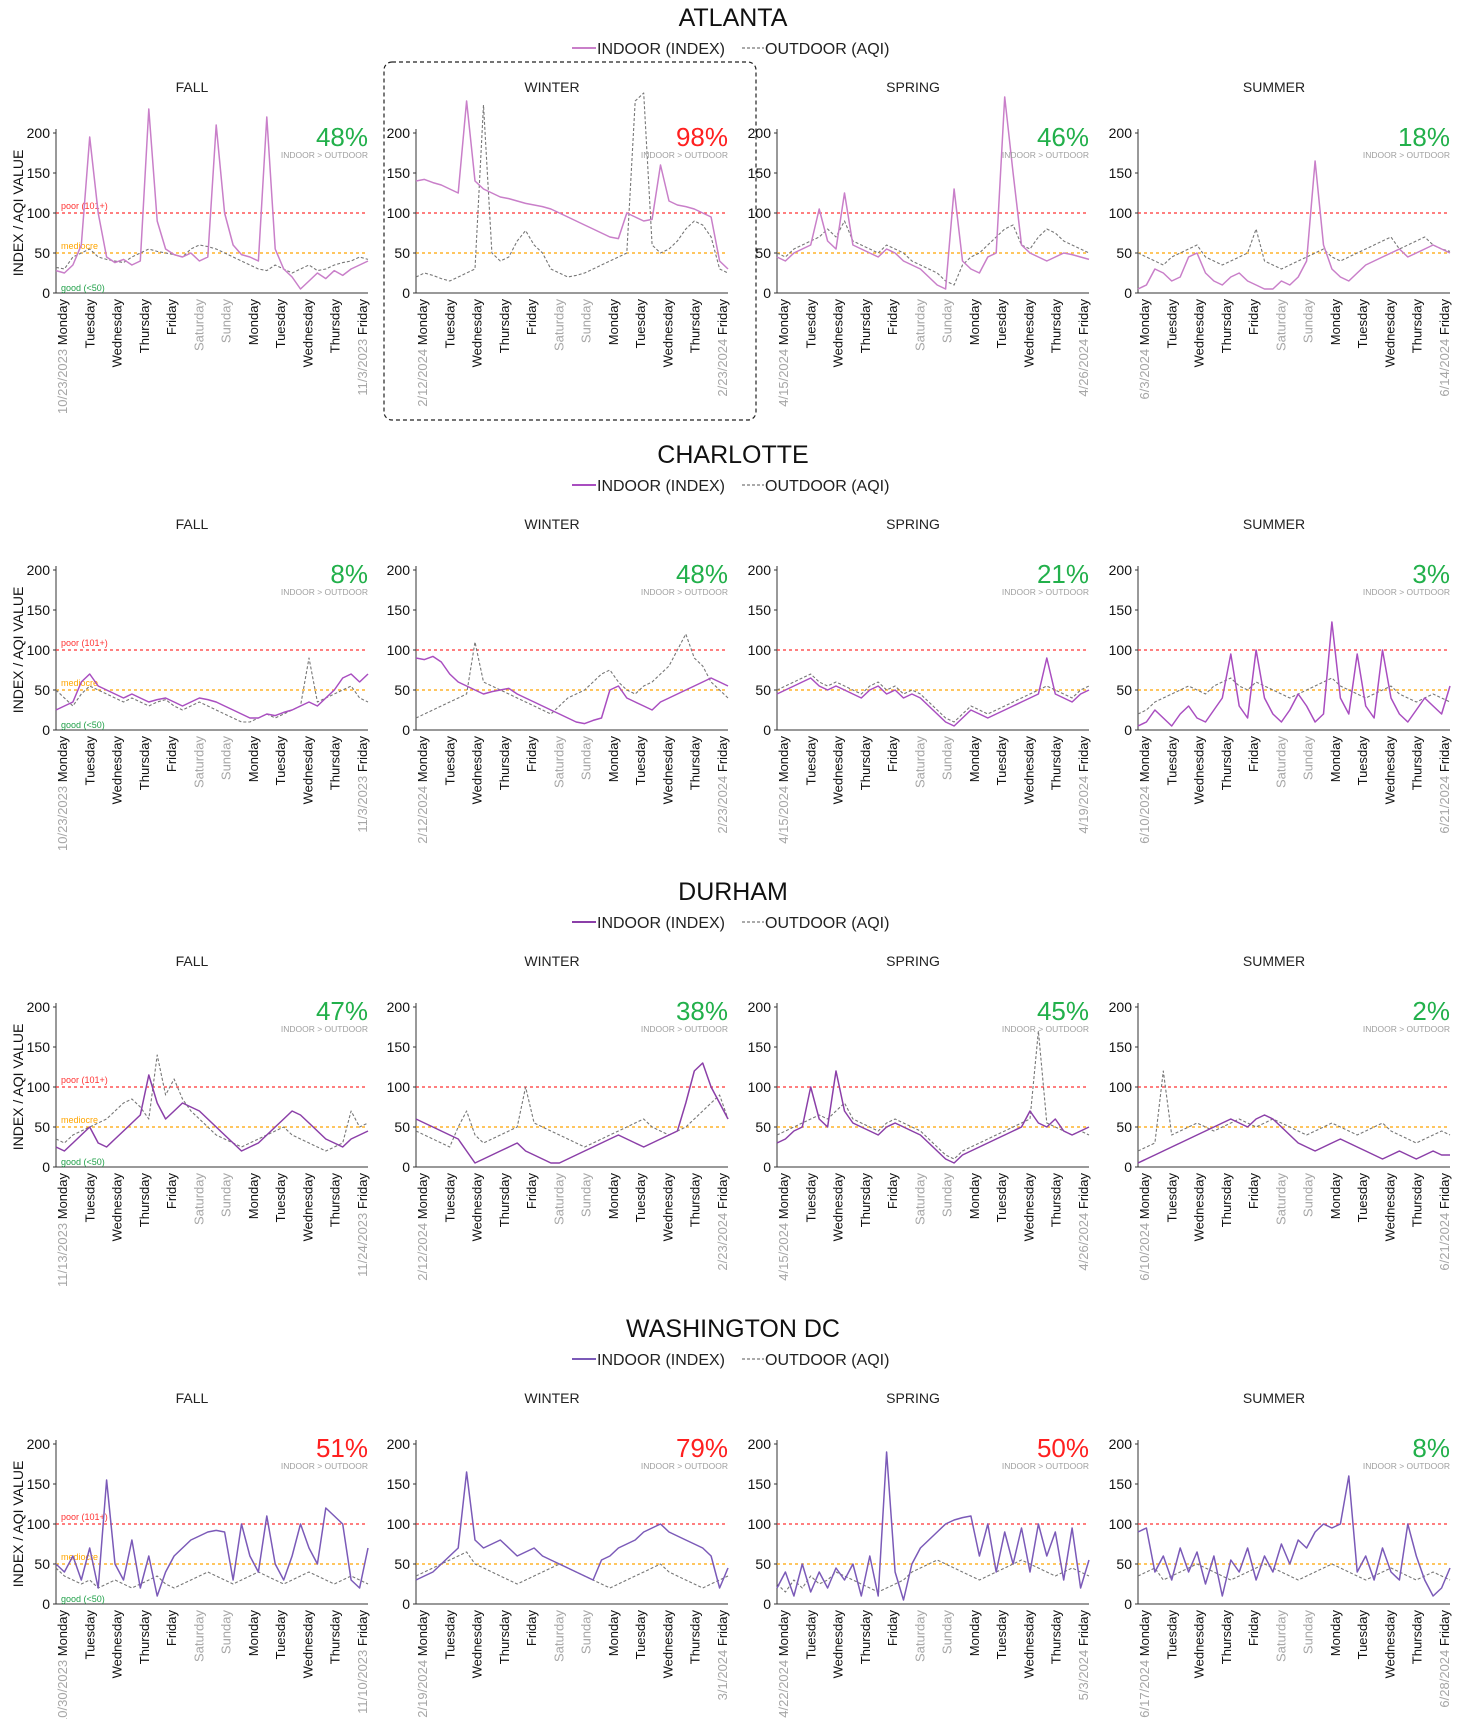 This screenshot has width=1466, height=1719. What do you see at coordinates (422, 1664) in the screenshot?
I see `day-tick-label: 2/19/2024 Monday` at bounding box center [422, 1664].